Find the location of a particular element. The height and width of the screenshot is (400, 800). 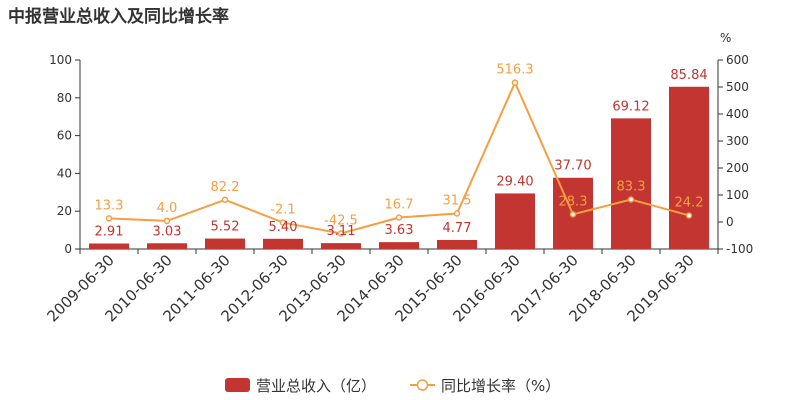

bar-value-label: 2.91 is located at coordinates (109, 232).